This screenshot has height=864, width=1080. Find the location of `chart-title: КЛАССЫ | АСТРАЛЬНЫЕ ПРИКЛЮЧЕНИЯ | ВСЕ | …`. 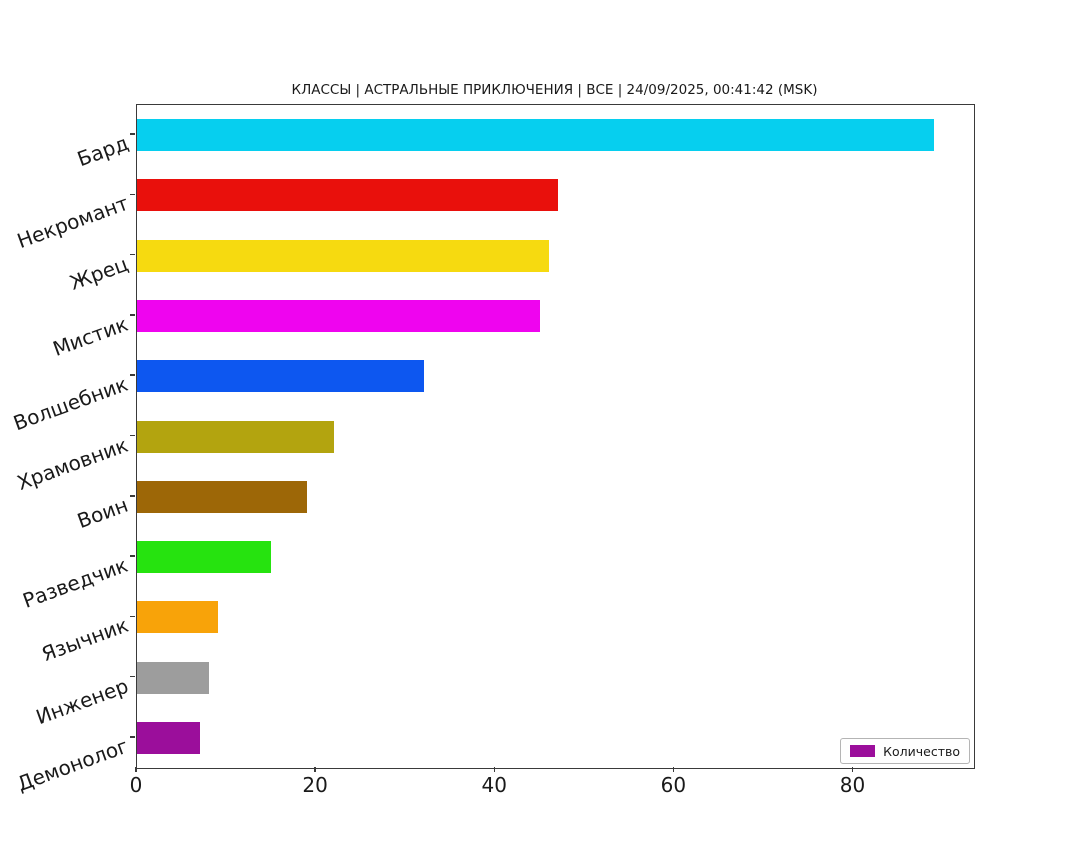

chart-title: КЛАССЫ | АСТРАЛЬНЫЕ ПРИКЛЮЧЕНИЯ | ВСЕ | … is located at coordinates (554, 90).